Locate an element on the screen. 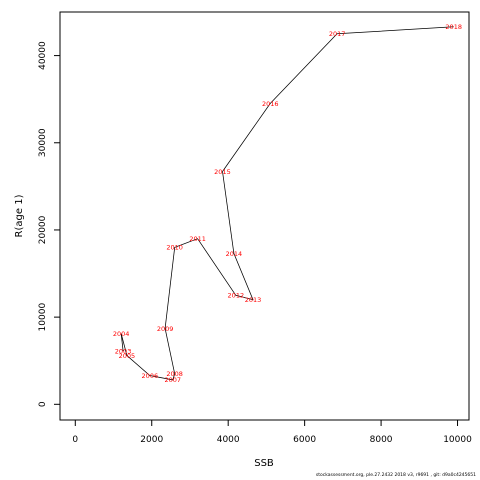  x-axis: 0 2000 4000 6000 8000 10000 is located at coordinates (272, 432).